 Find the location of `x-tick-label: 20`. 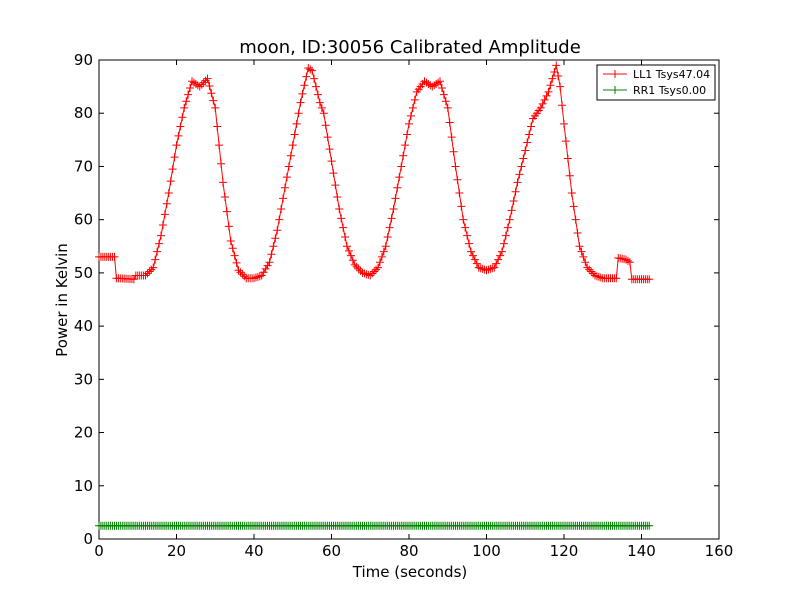

x-tick-label: 20 is located at coordinates (176, 551).